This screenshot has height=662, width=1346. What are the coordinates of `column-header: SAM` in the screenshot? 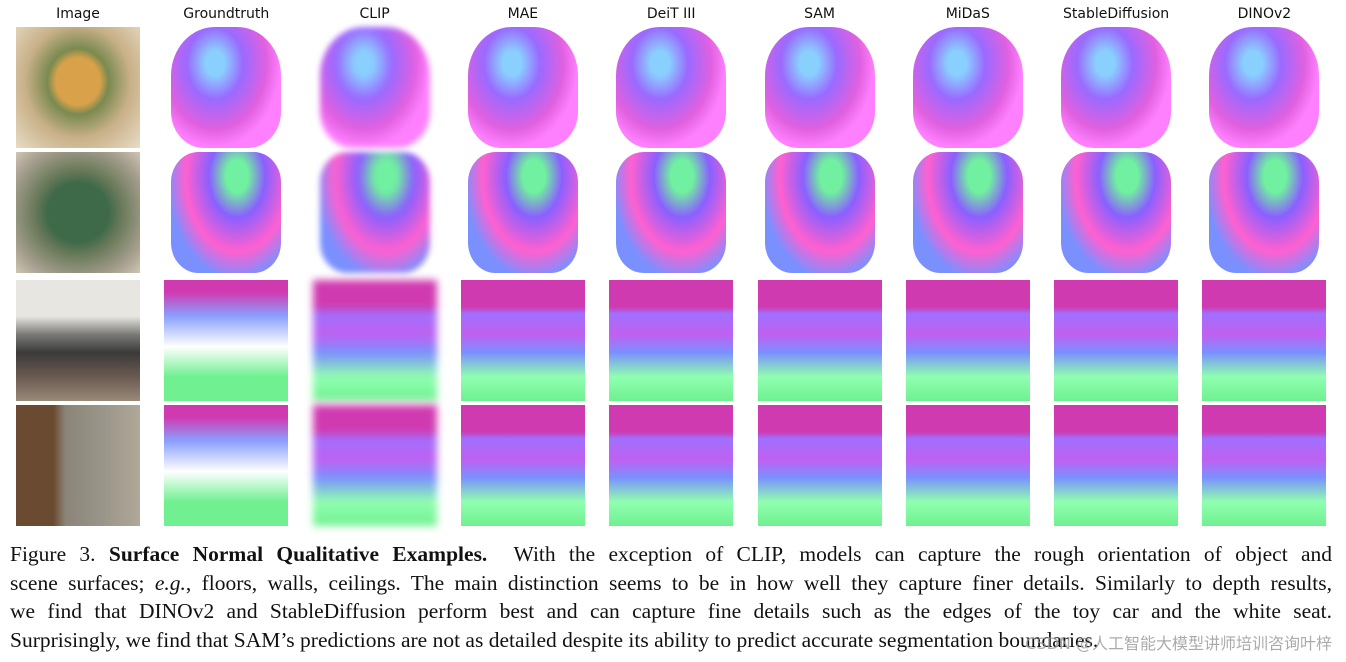 It's located at (819, 14).